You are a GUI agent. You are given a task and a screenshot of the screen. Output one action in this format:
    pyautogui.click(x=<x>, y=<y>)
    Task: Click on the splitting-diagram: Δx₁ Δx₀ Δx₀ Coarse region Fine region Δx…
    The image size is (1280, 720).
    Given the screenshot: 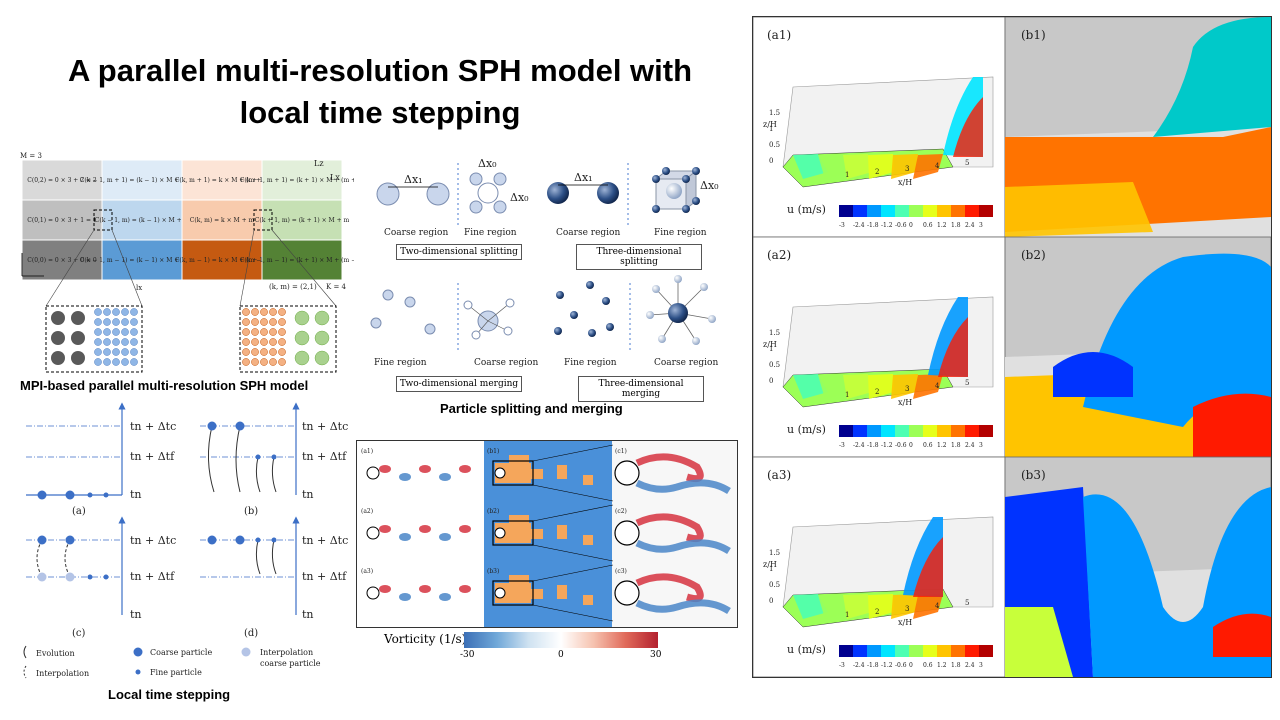 What is the action you would take?
    pyautogui.click(x=544, y=262)
    